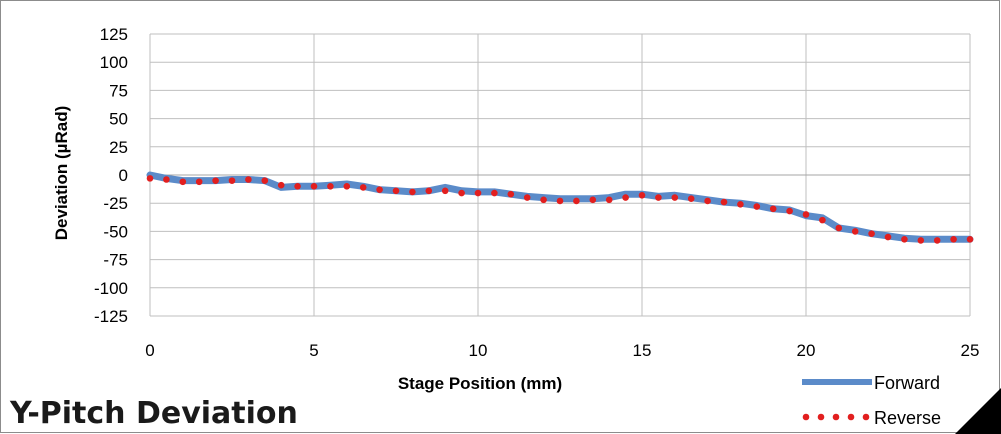  Describe the element at coordinates (115, 231) in the screenshot. I see `y-tick-label: -50` at that location.